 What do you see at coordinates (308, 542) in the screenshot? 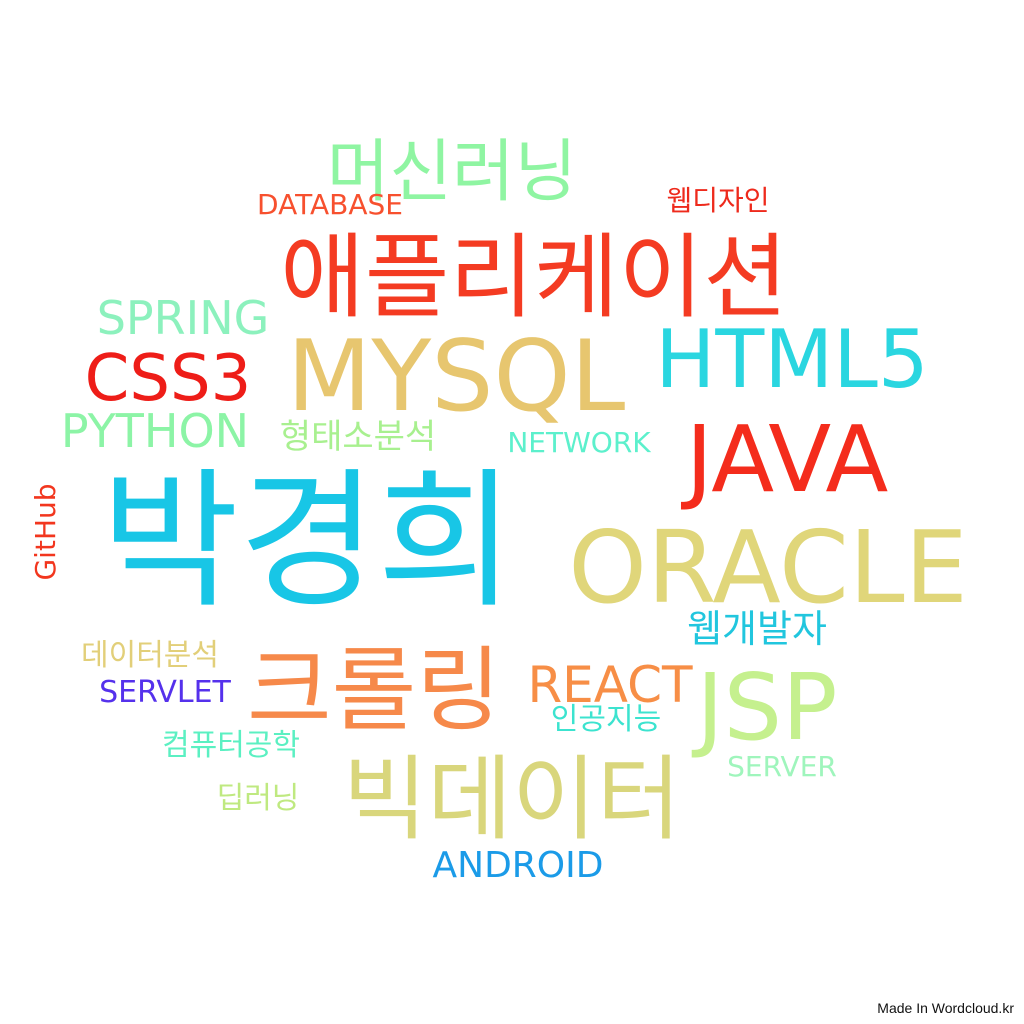
I see `word-name: 박경희` at bounding box center [308, 542].